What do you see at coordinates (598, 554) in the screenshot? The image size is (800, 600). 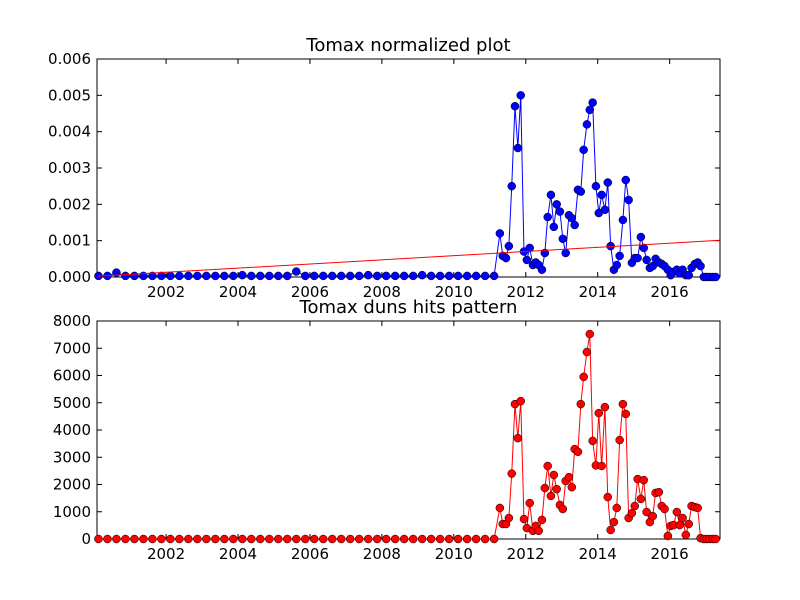 I see `x-tick-label: 2014` at bounding box center [598, 554].